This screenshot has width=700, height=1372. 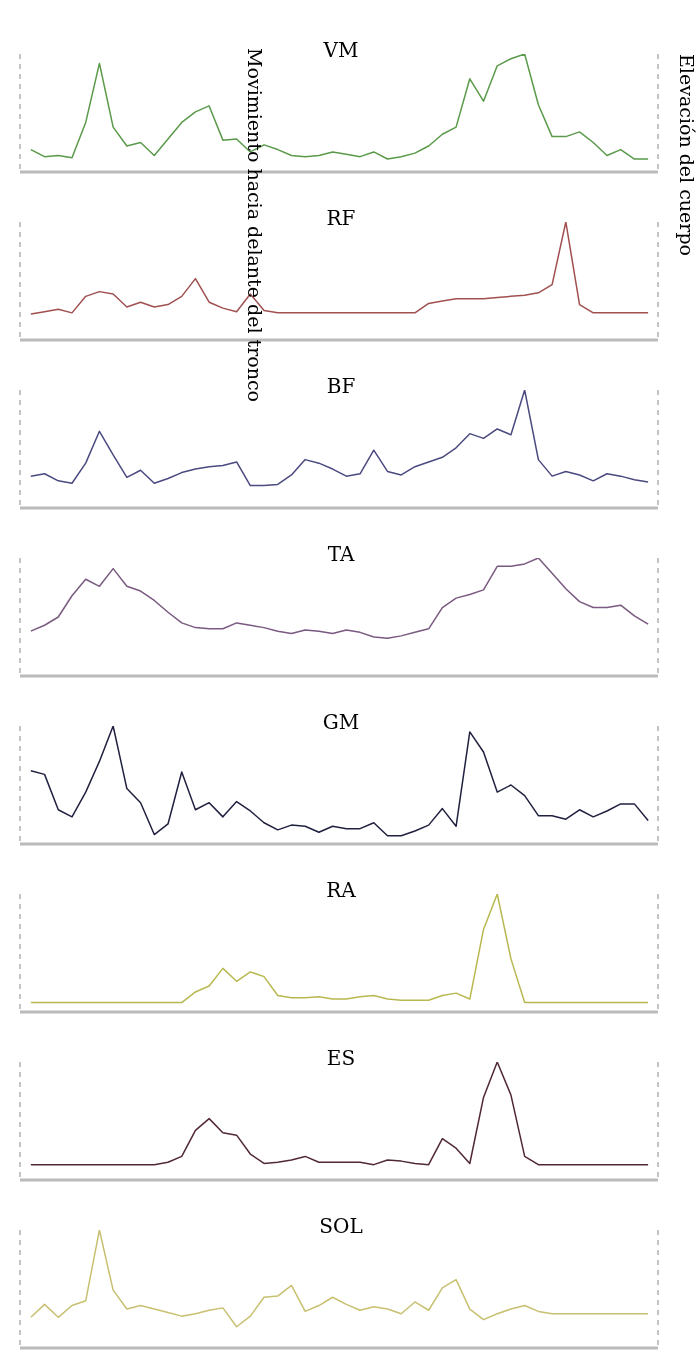 I want to click on text: Elevación del cuerpo, so click(x=687, y=155).